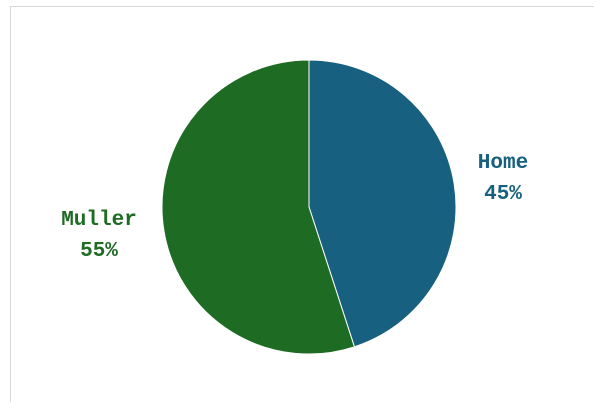 The height and width of the screenshot is (403, 595). What do you see at coordinates (503, 194) in the screenshot?
I see `slice-value-home: 45%` at bounding box center [503, 194].